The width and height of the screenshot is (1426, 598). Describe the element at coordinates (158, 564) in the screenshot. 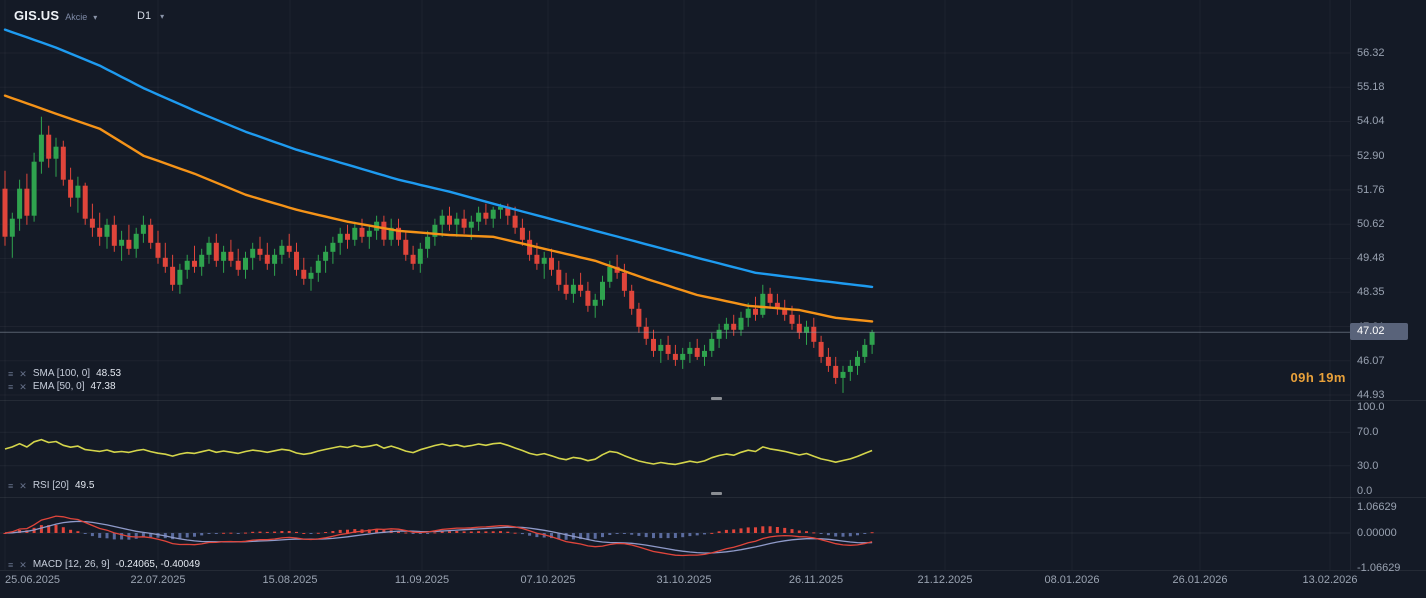

I see `macd-value: -0.24065, -0.40049` at that location.